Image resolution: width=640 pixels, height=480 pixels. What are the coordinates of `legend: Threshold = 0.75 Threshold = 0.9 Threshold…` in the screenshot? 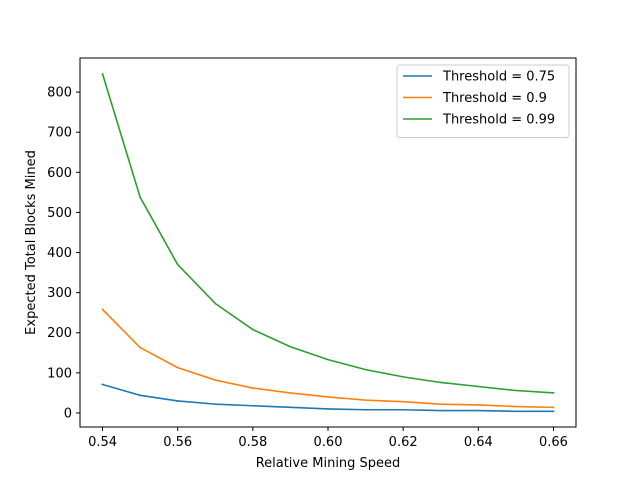 It's located at (483, 101).